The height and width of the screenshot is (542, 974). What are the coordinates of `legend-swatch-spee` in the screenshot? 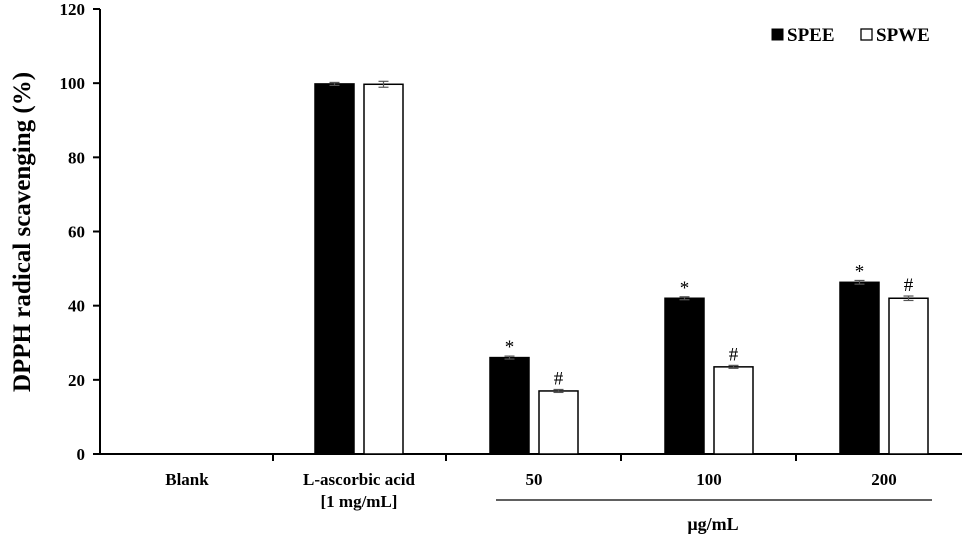 It's located at (777, 34).